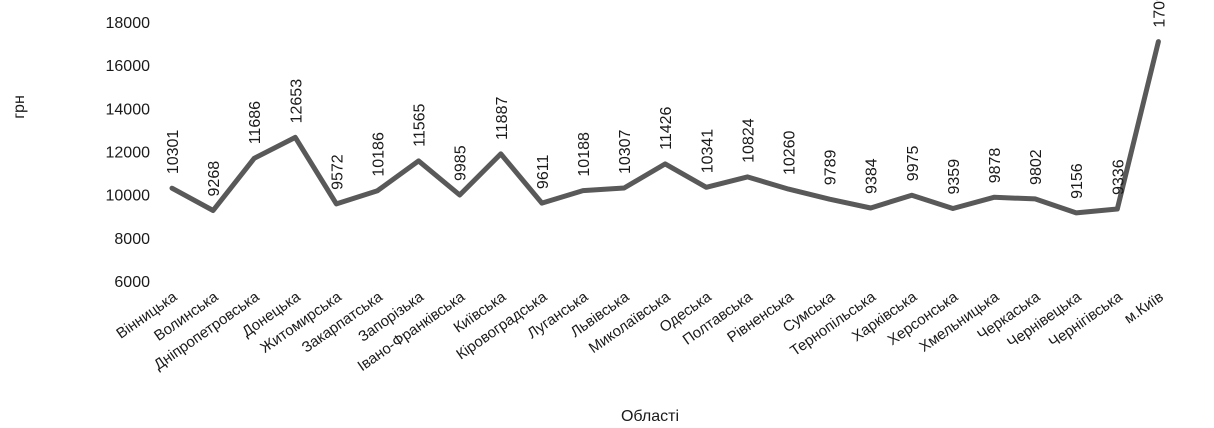  Describe the element at coordinates (584, 154) in the screenshot. I see `data-label: 10188` at that location.